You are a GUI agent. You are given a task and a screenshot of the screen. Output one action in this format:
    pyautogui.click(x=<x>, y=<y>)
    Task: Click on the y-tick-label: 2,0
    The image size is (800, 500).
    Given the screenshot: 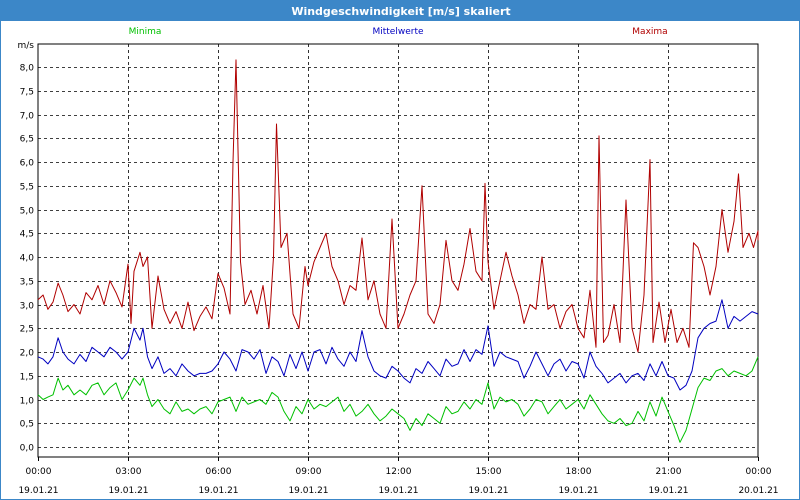 What is the action you would take?
    pyautogui.click(x=27, y=354)
    